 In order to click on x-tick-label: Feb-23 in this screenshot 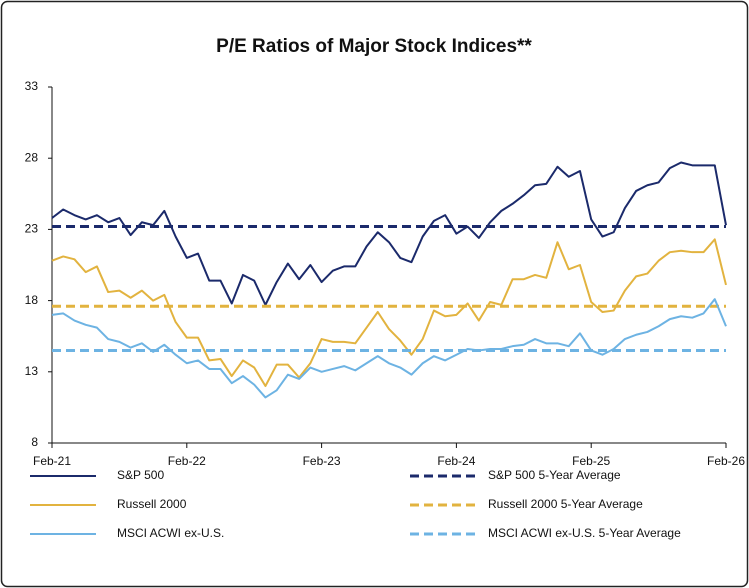, I will do `click(322, 461)`.